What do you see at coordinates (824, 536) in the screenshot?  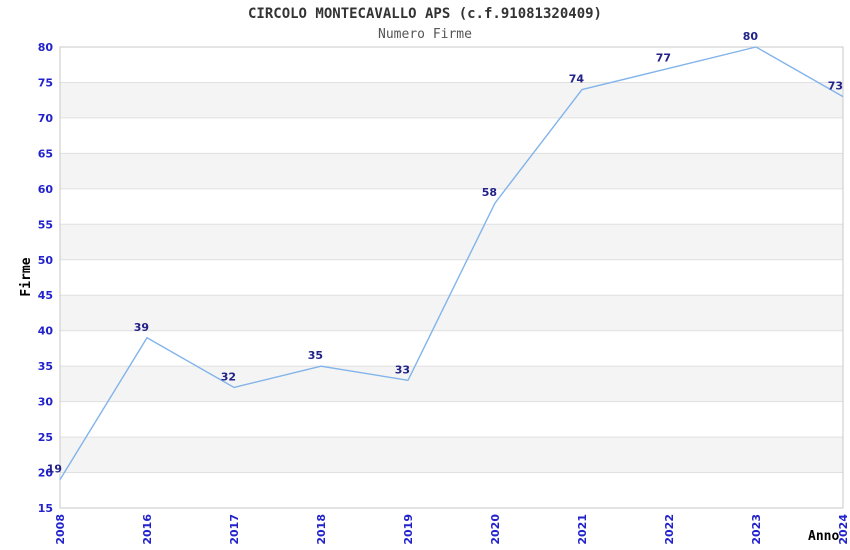 I see `x-axis-title: Anno` at bounding box center [824, 536].